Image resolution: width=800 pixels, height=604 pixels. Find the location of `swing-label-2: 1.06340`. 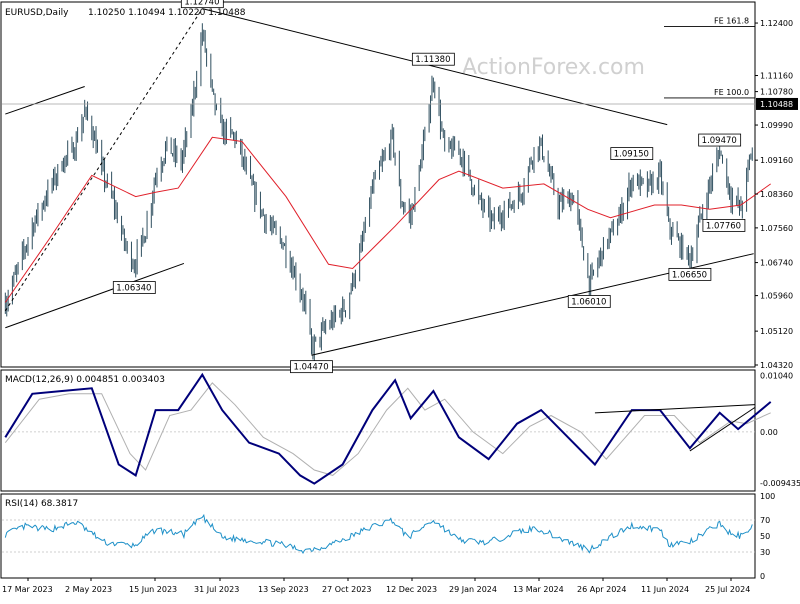

swing-label-2: 1.06340 is located at coordinates (133, 289).